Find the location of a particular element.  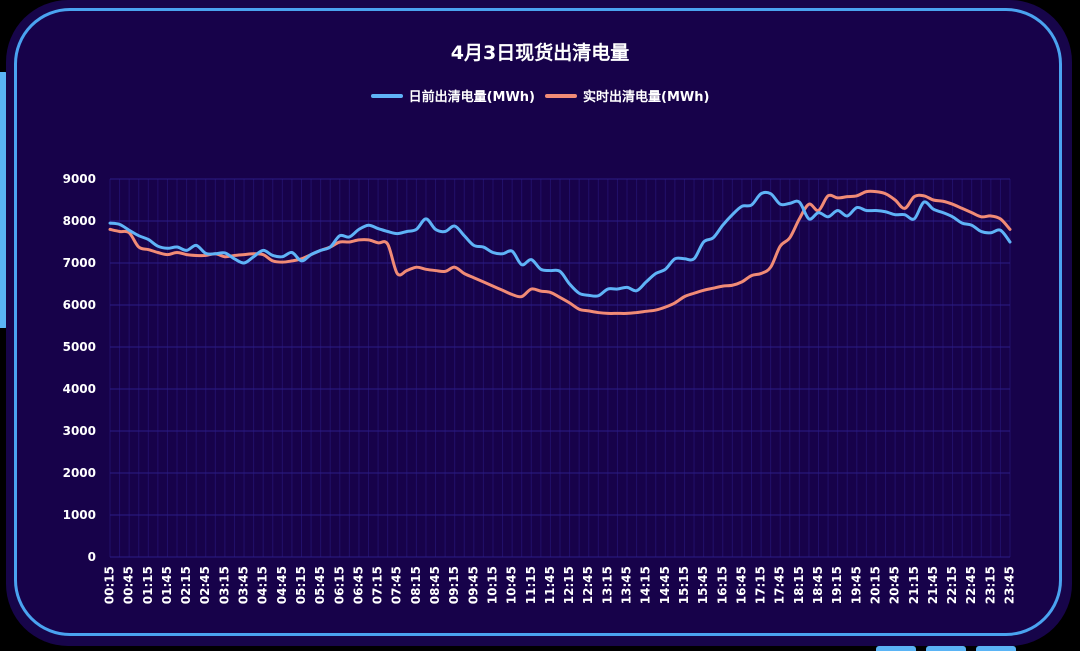

x-tick-label: 09:15 is located at coordinates (454, 585).